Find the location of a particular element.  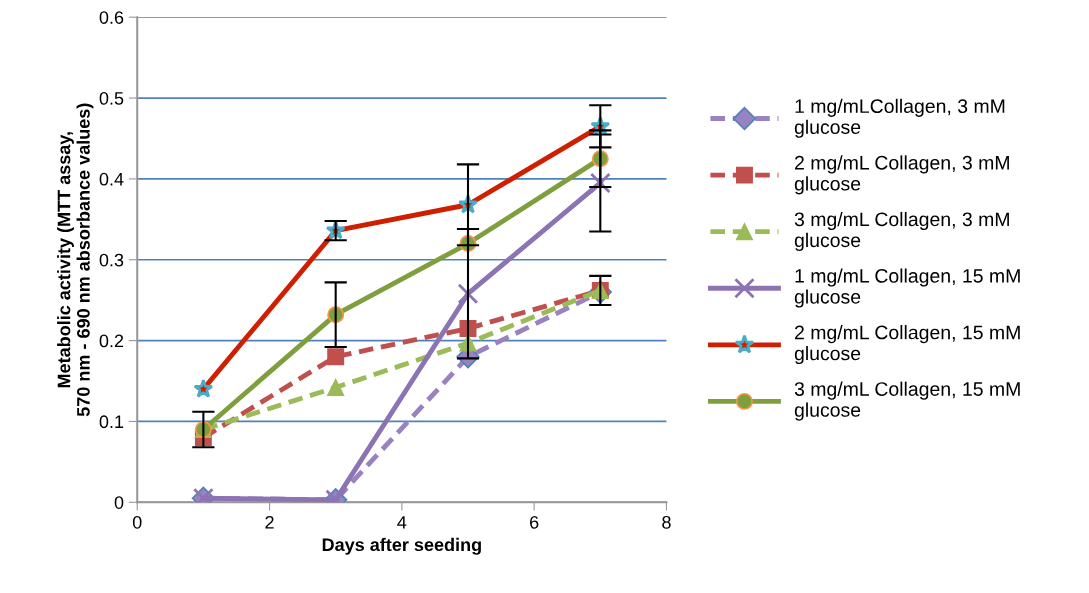

x-tick-label: 8 is located at coordinates (666, 522).